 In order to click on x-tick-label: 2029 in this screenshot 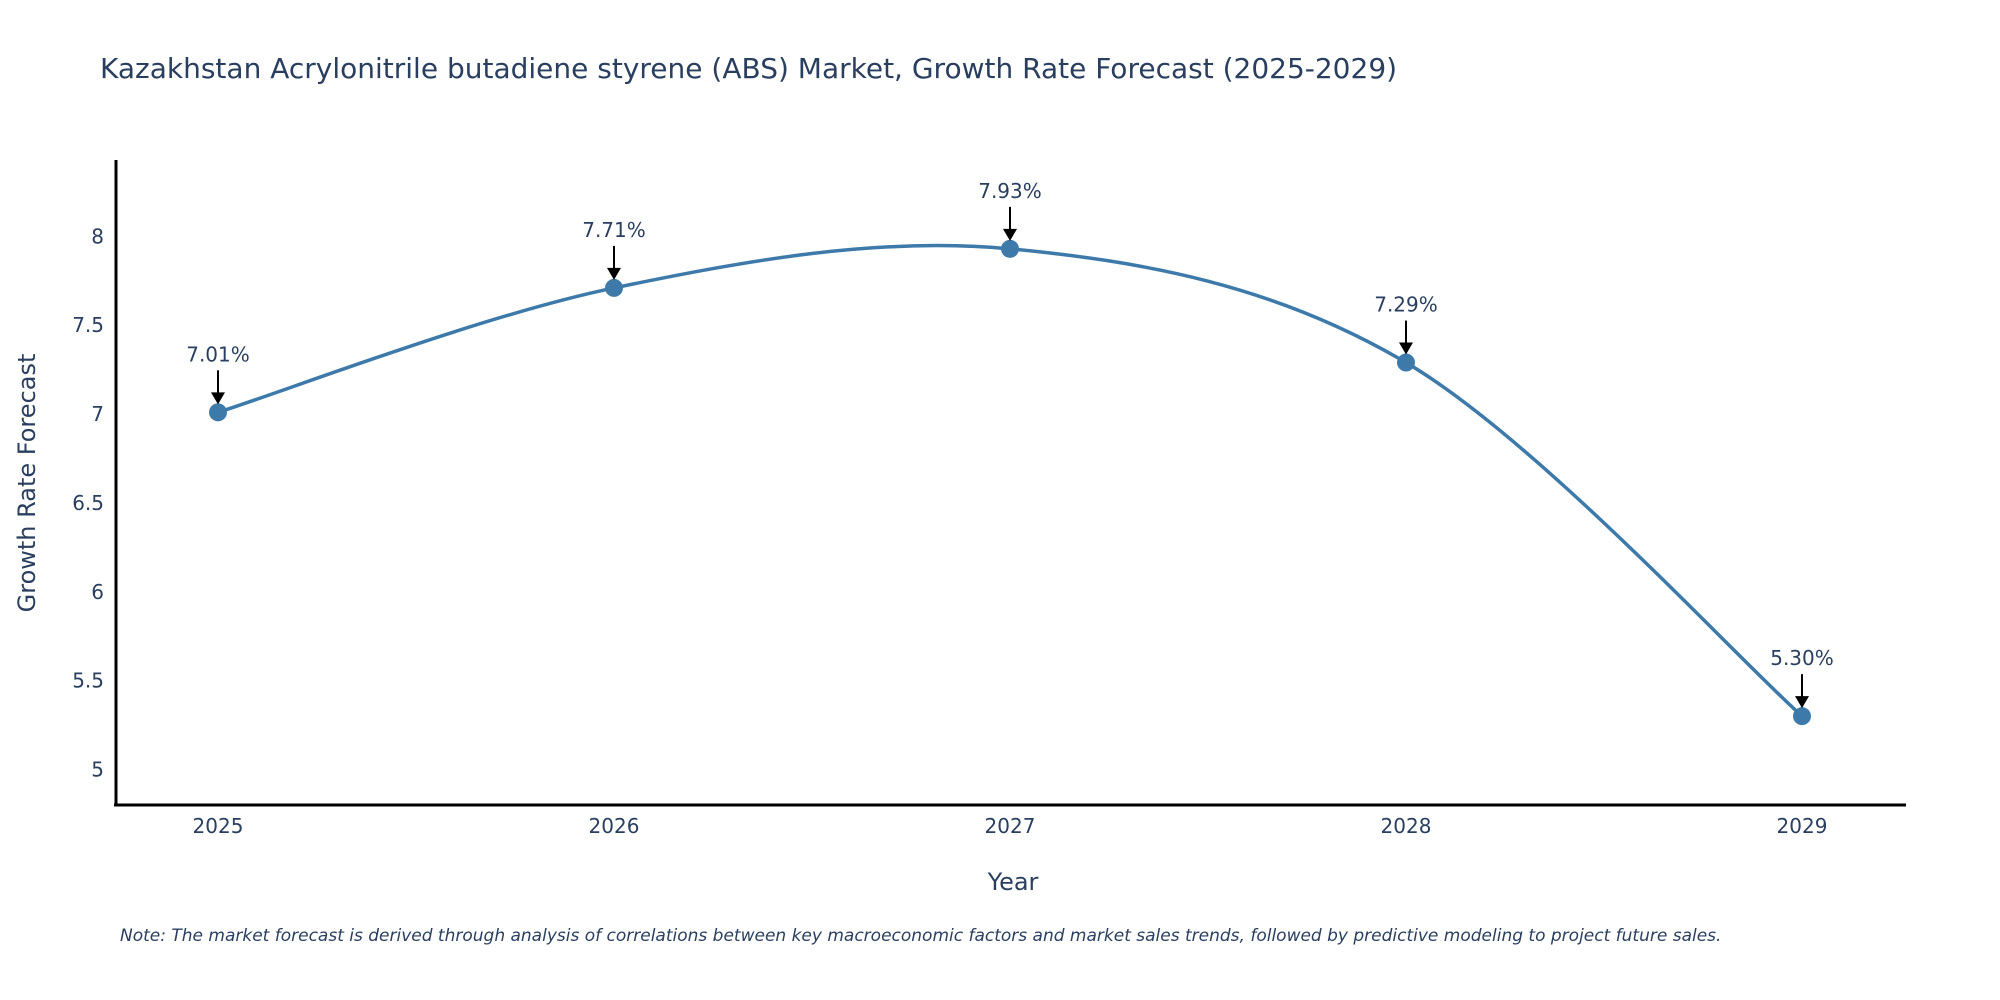, I will do `click(1802, 826)`.